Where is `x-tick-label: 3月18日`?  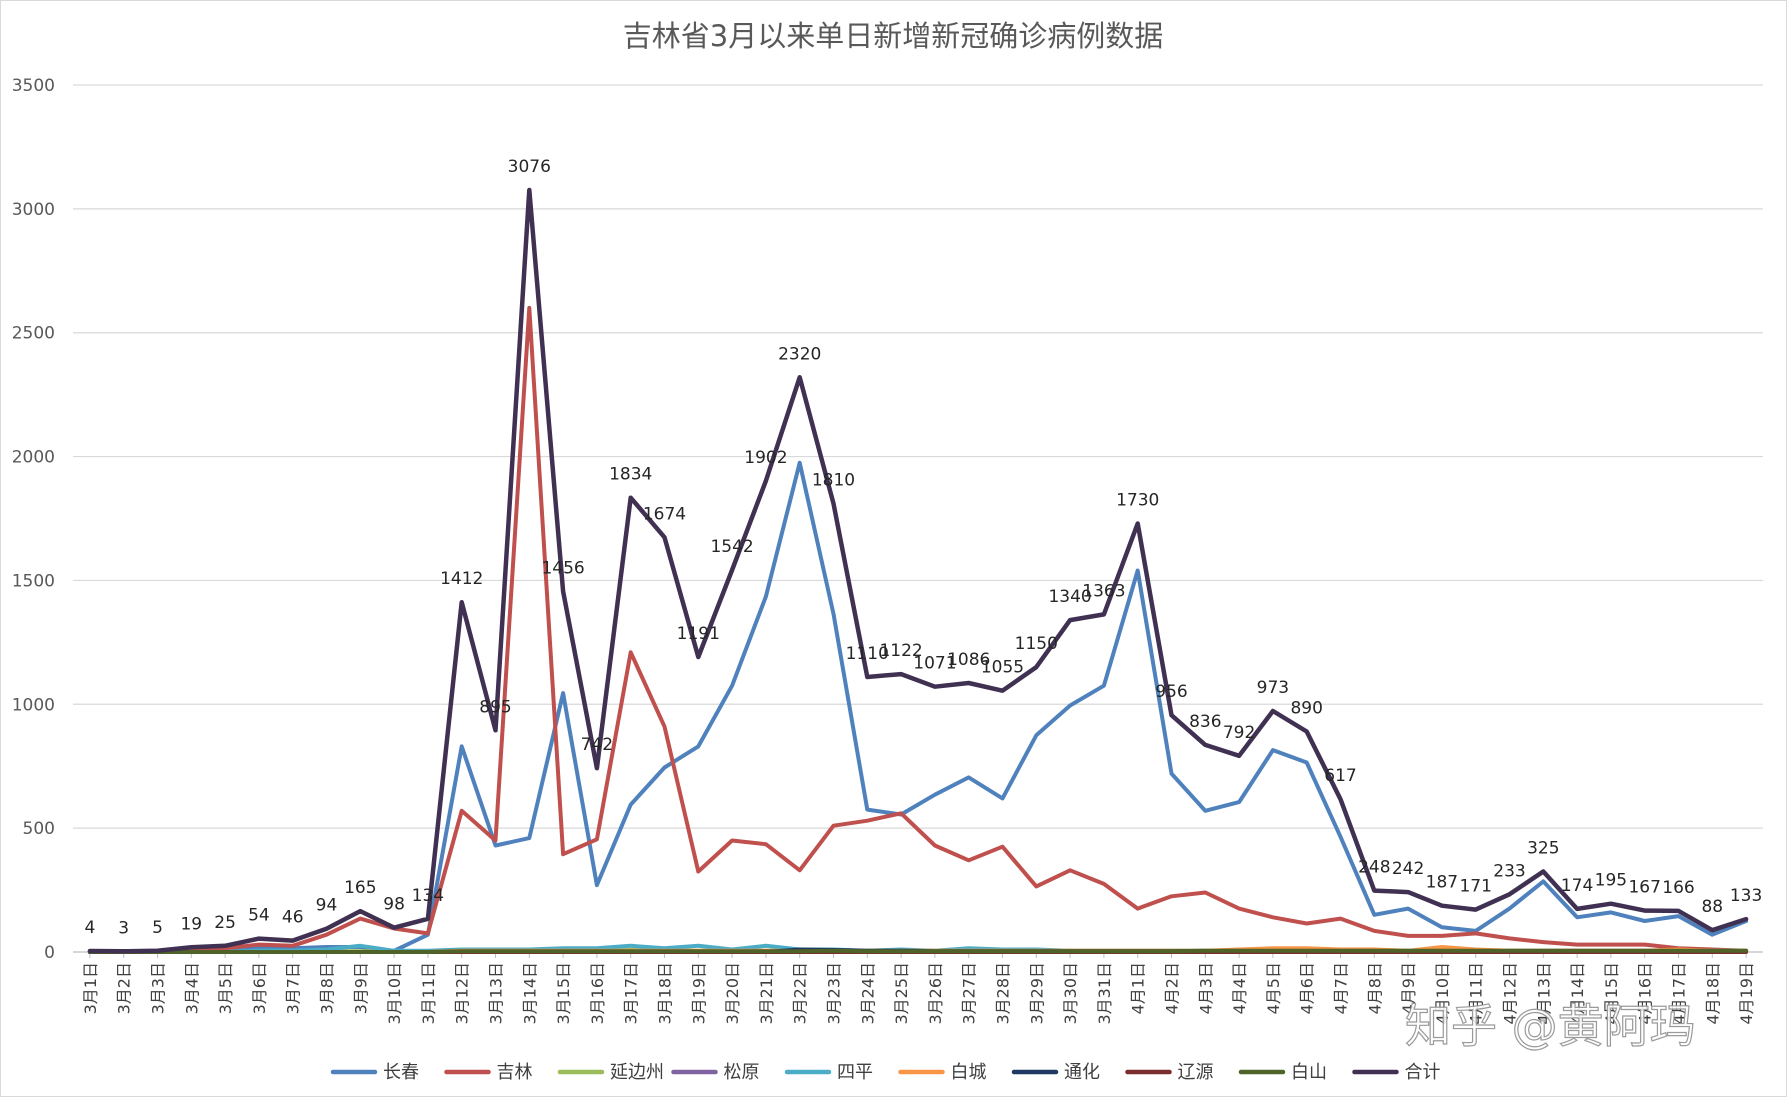
x-tick-label: 3月18日 is located at coordinates (665, 993).